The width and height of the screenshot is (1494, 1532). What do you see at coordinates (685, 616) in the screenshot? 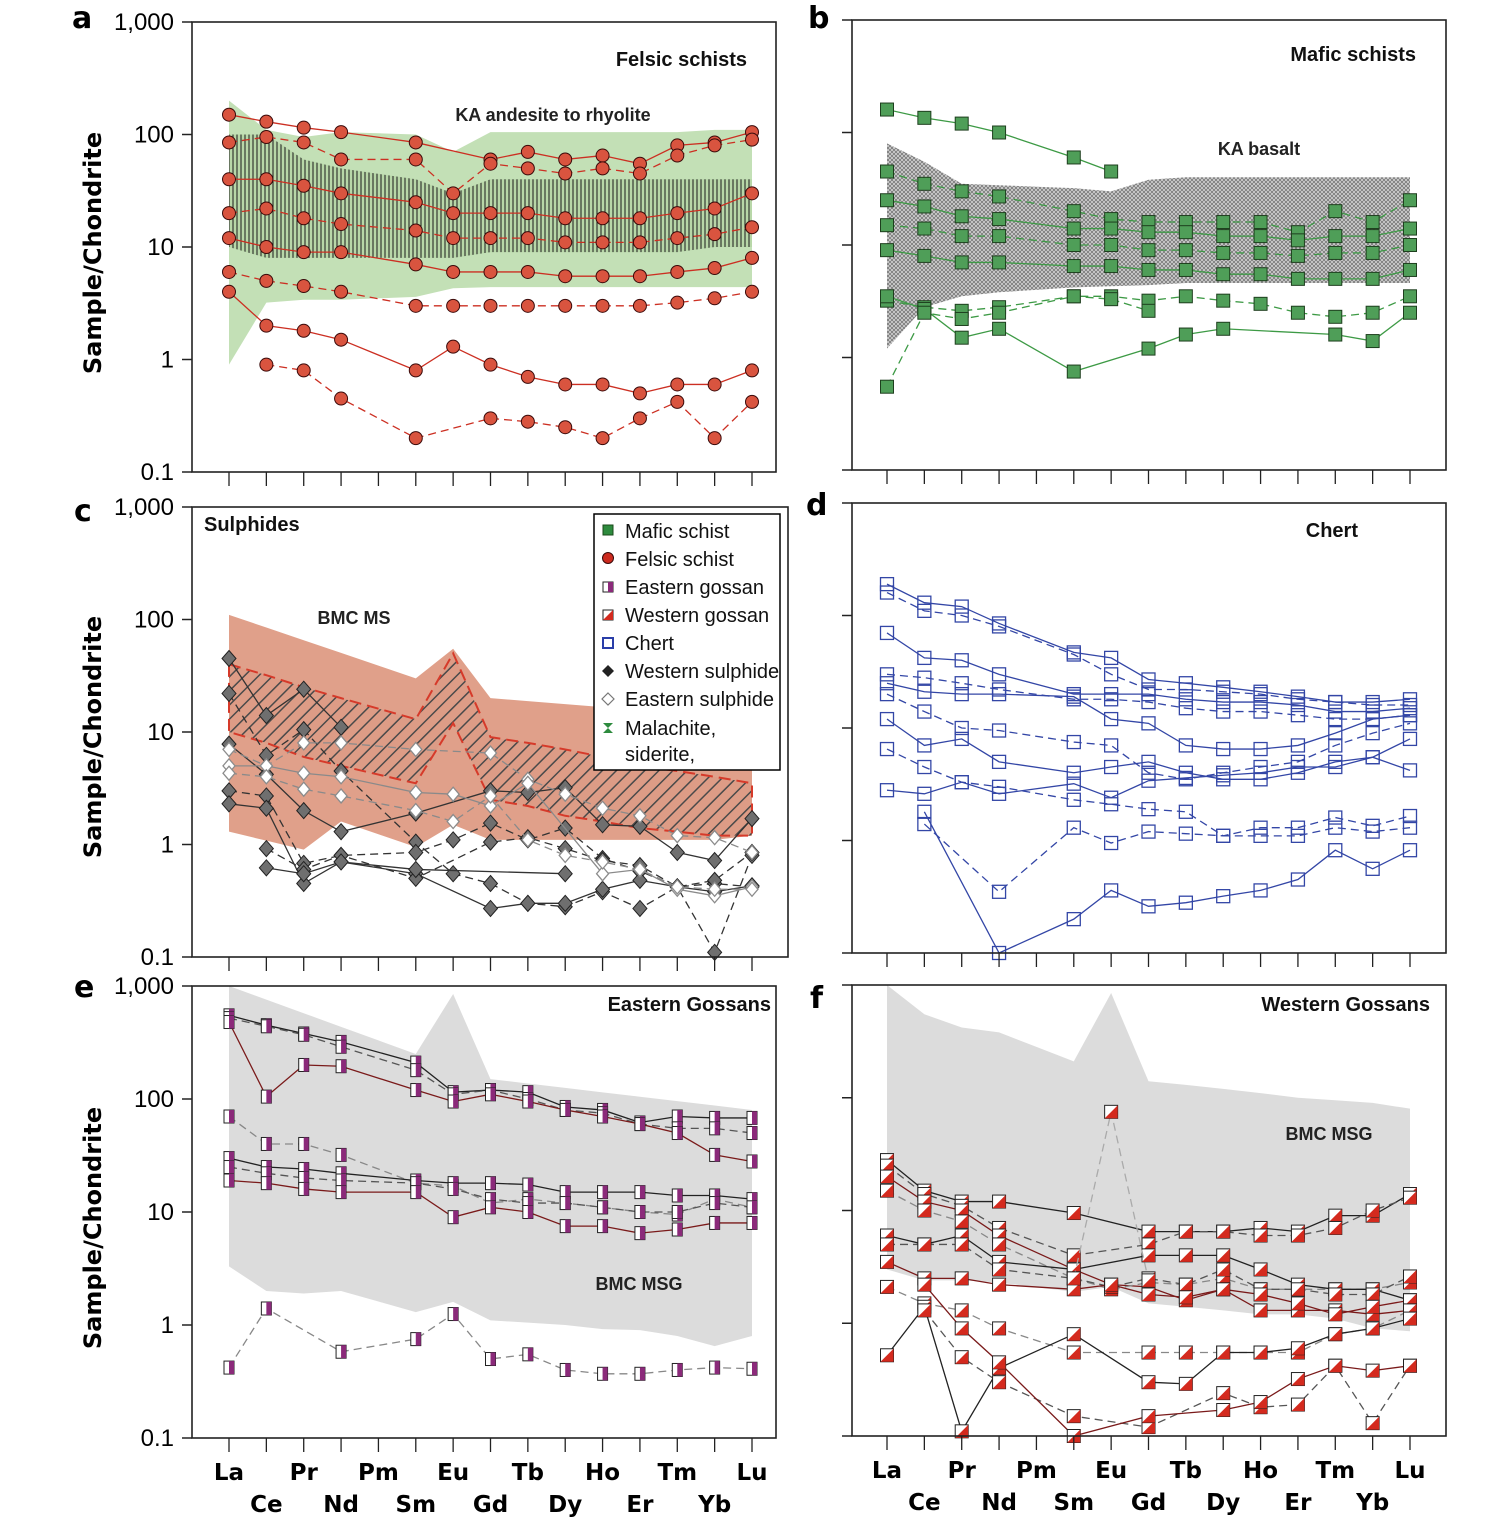
I see `legend-entry-western-gossan: Western gossan` at bounding box center [685, 616].